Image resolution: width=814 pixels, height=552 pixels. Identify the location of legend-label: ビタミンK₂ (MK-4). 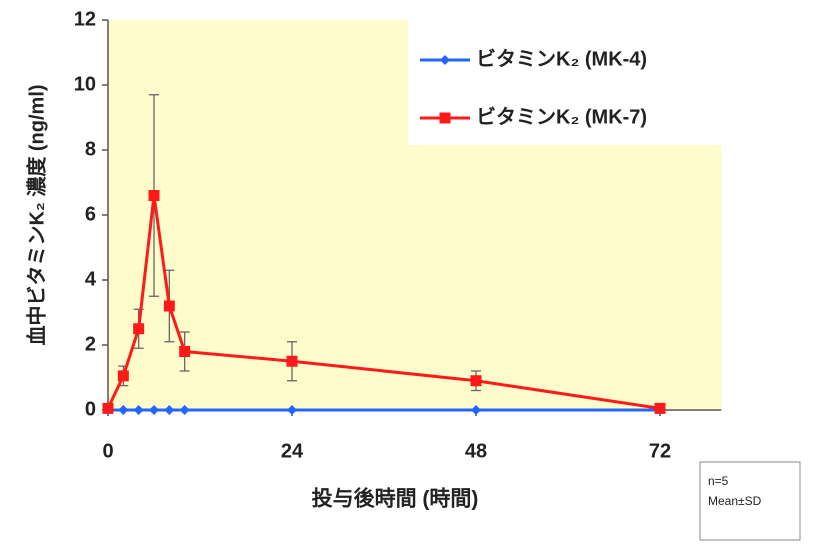
(561, 58).